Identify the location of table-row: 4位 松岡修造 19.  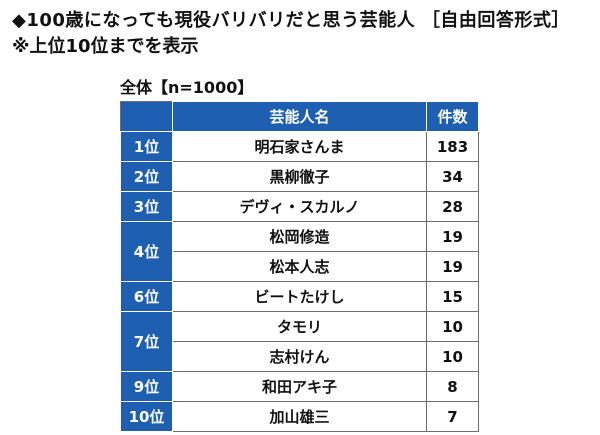
(299, 251).